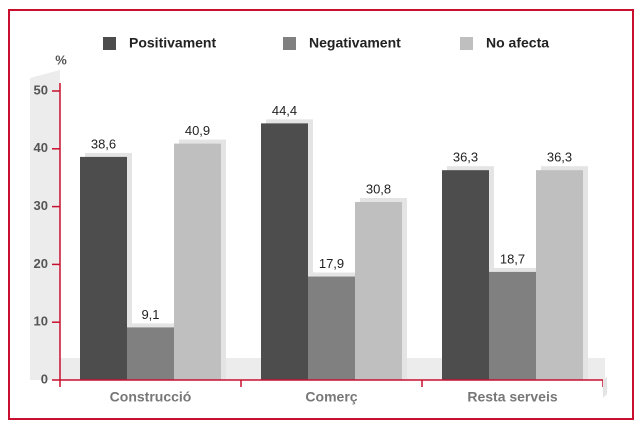 The height and width of the screenshot is (421, 642). I want to click on y-tick-label: 40, so click(41, 147).